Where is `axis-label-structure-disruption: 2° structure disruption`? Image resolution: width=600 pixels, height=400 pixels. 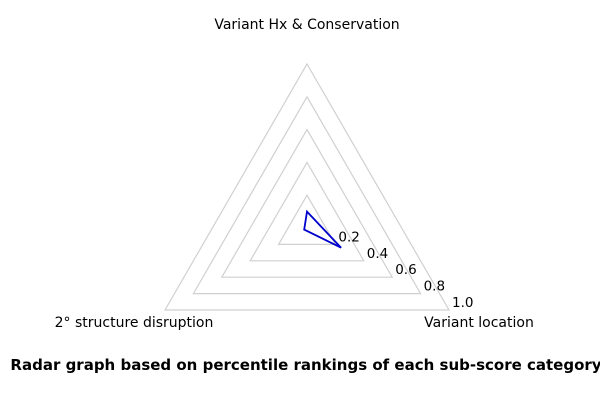
axis-label-structure-disruption: 2° structure disruption is located at coordinates (134, 323).